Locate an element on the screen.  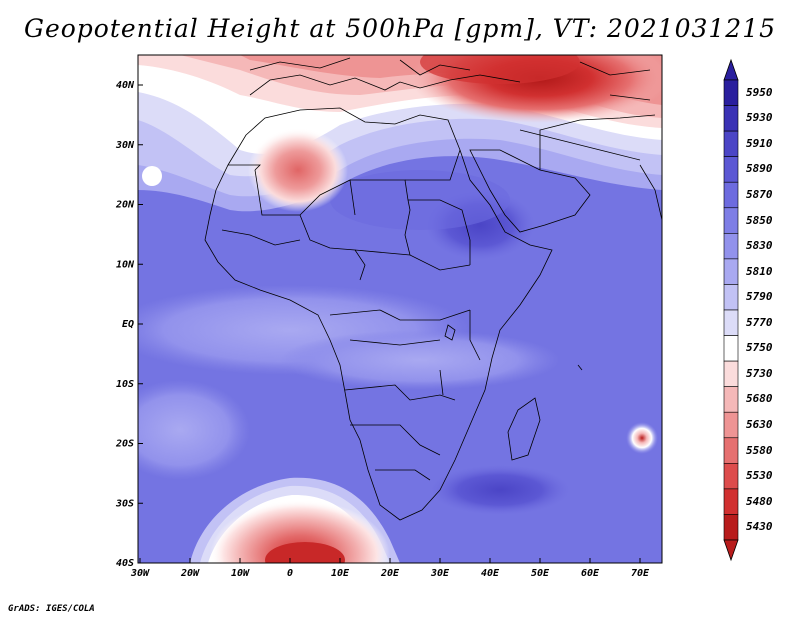
colorbar-level-label: 5870 is located at coordinates (759, 194).